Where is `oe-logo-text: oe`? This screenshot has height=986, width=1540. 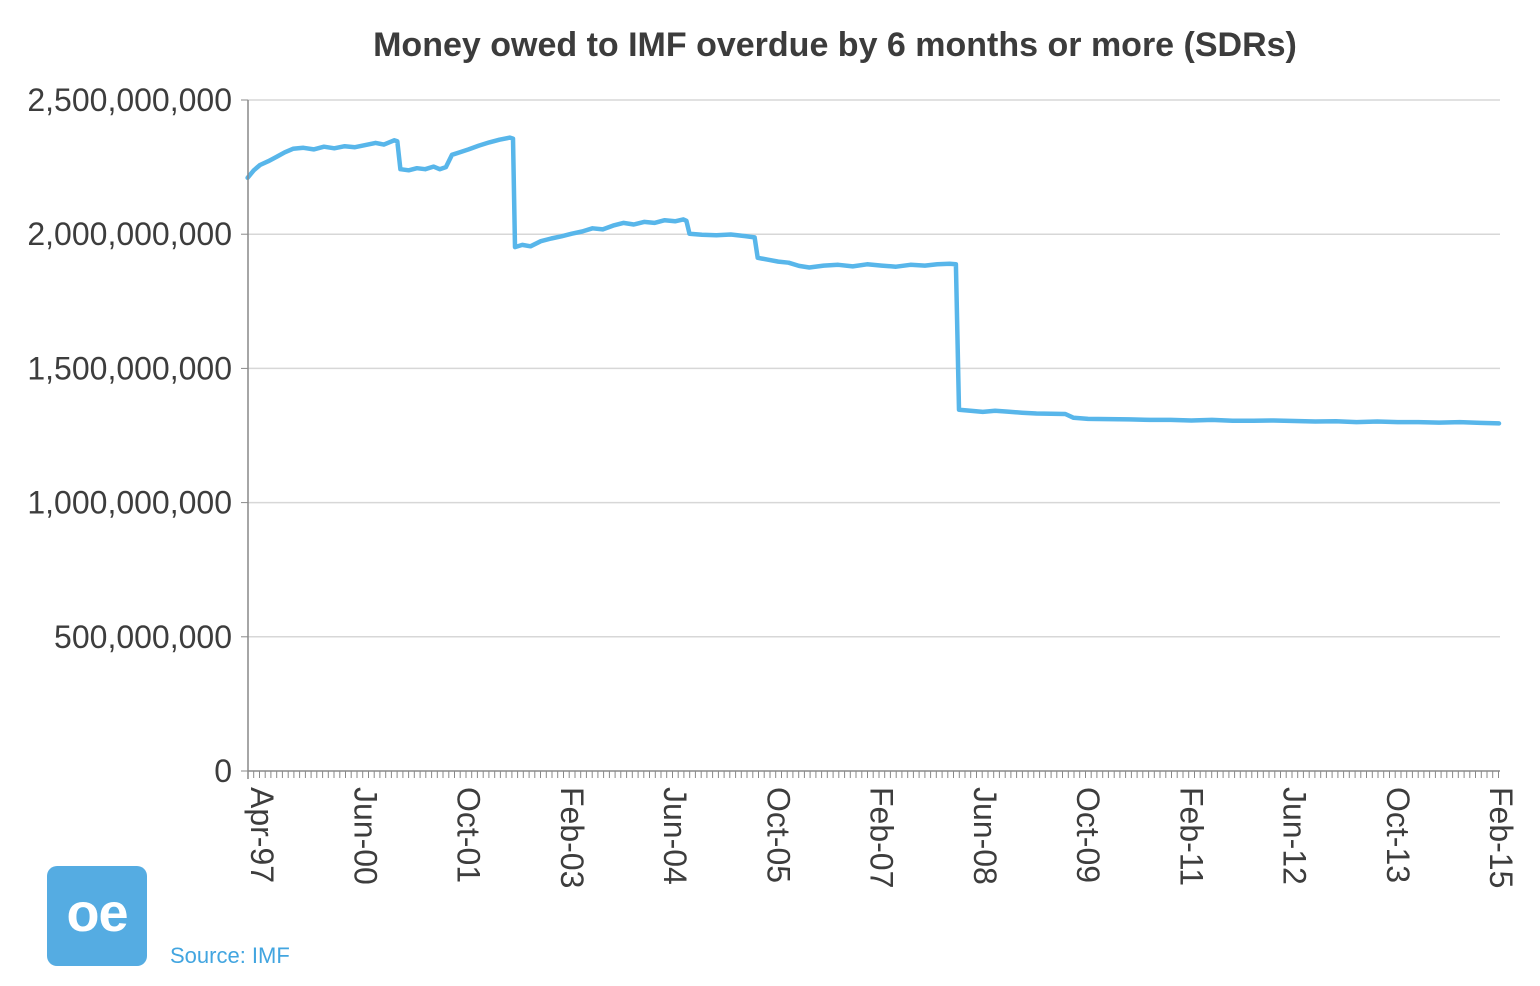 oe-logo-text: oe is located at coordinates (97, 913).